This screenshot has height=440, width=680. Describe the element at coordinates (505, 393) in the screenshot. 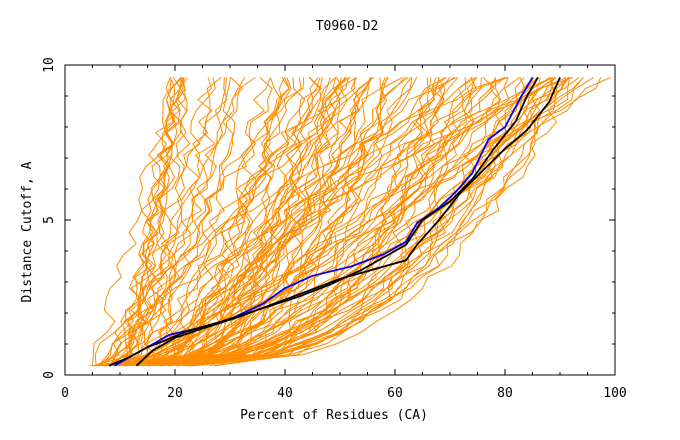

I see `x-tick-label: 80` at that location.